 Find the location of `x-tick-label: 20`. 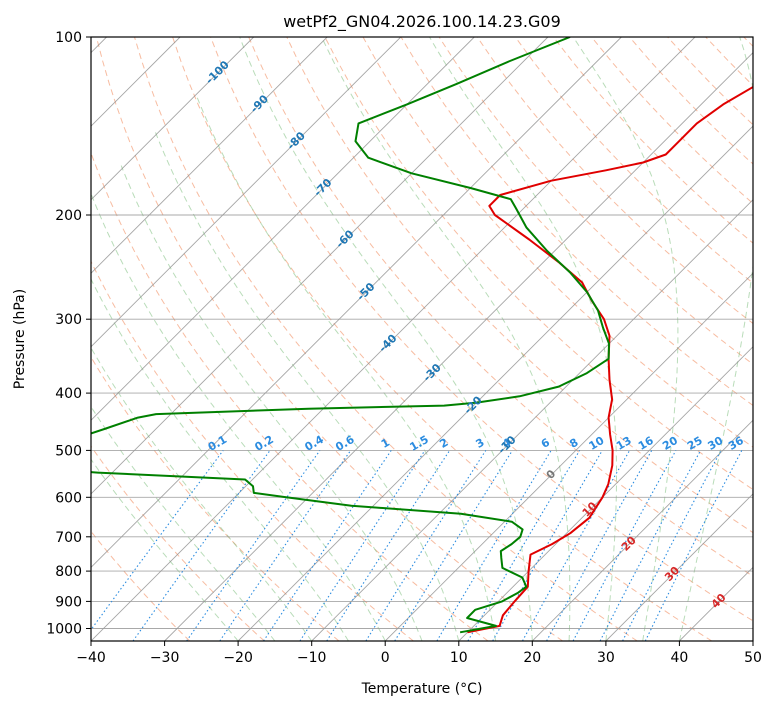

x-tick-label: 20 is located at coordinates (532, 658).